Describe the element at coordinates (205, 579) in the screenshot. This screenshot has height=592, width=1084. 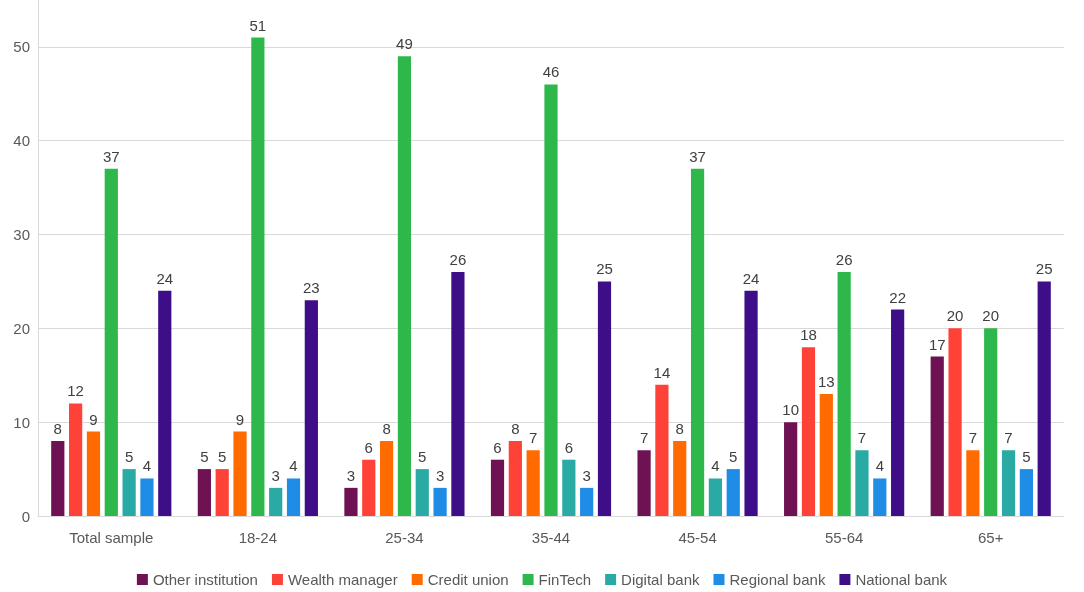
I see `legend-label: Other institution` at that location.